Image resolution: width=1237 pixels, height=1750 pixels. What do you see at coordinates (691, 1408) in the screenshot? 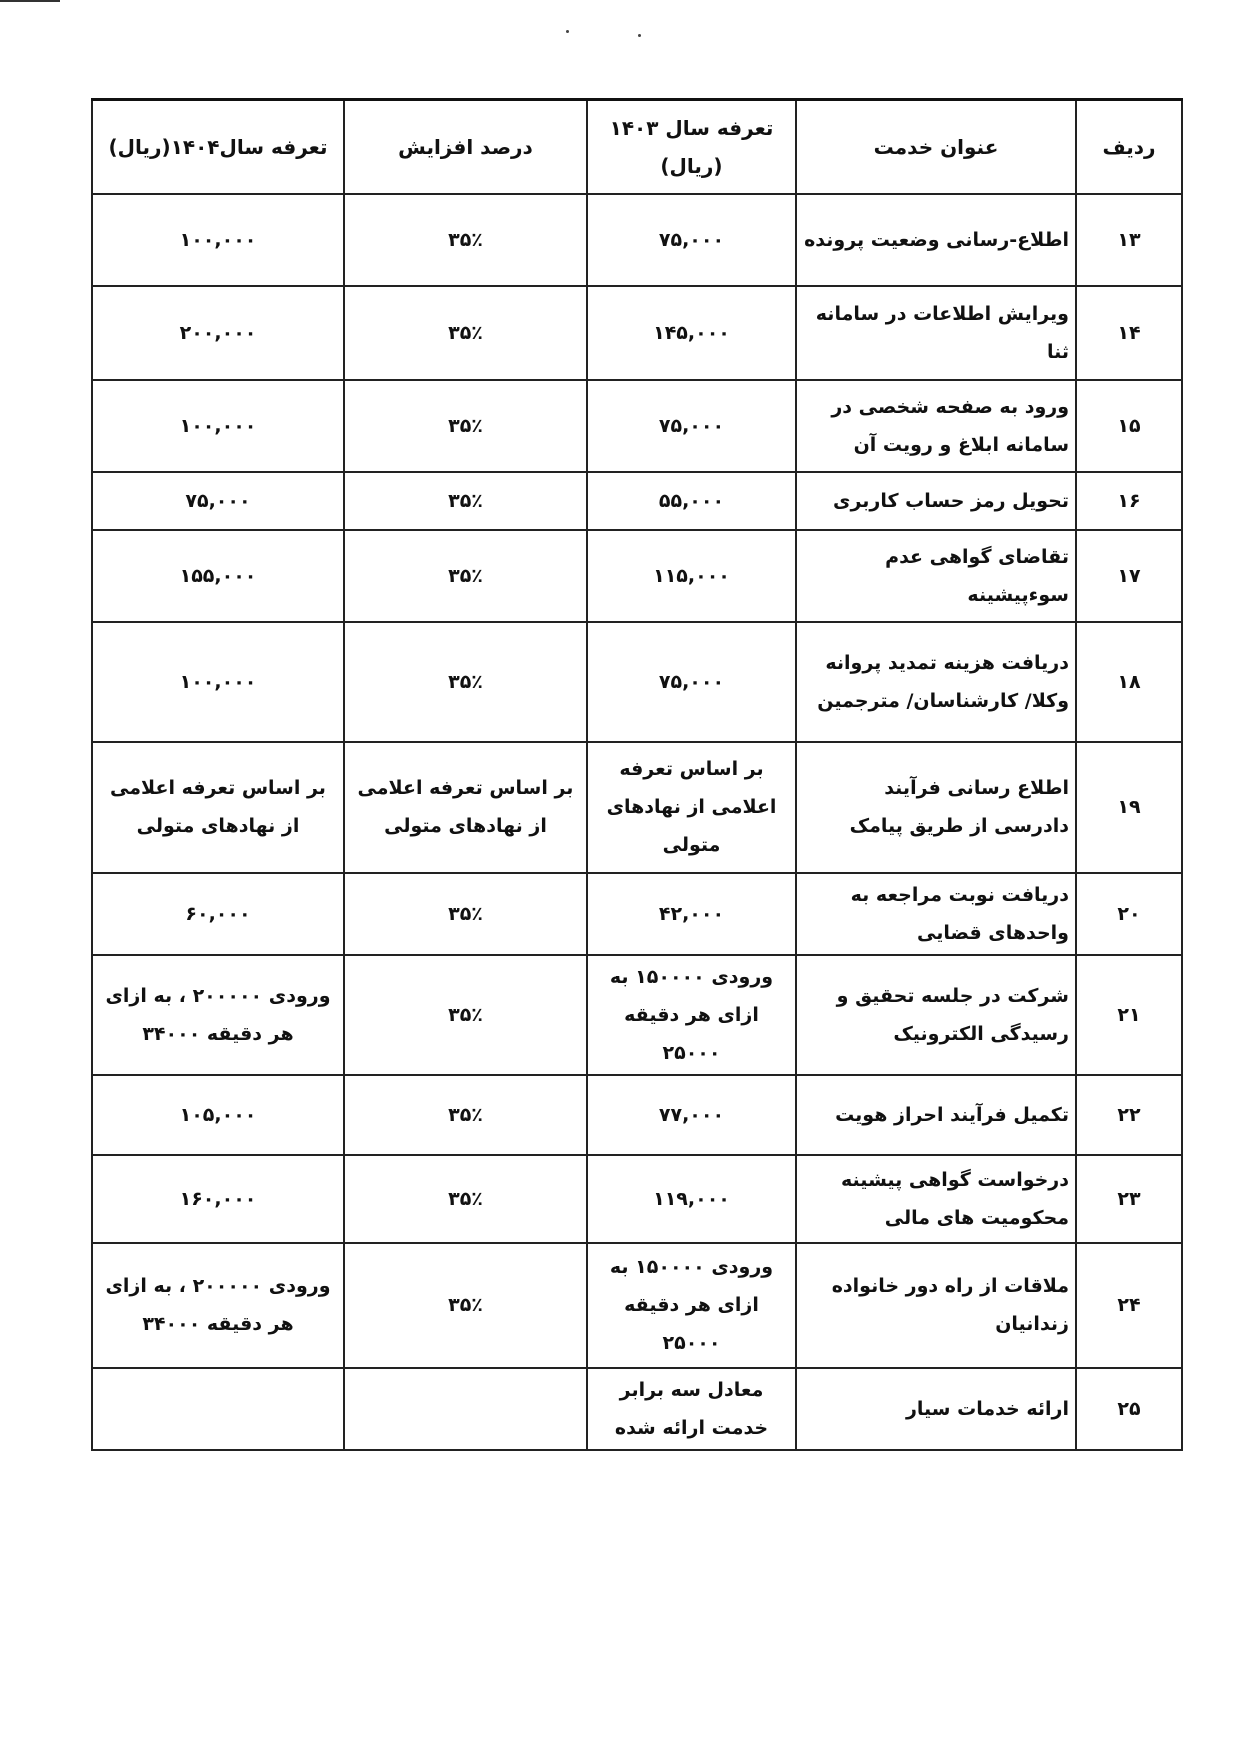
I see `cell-tariff-1403: معادل سه برابر خدمت ارائه شده` at bounding box center [691, 1408].